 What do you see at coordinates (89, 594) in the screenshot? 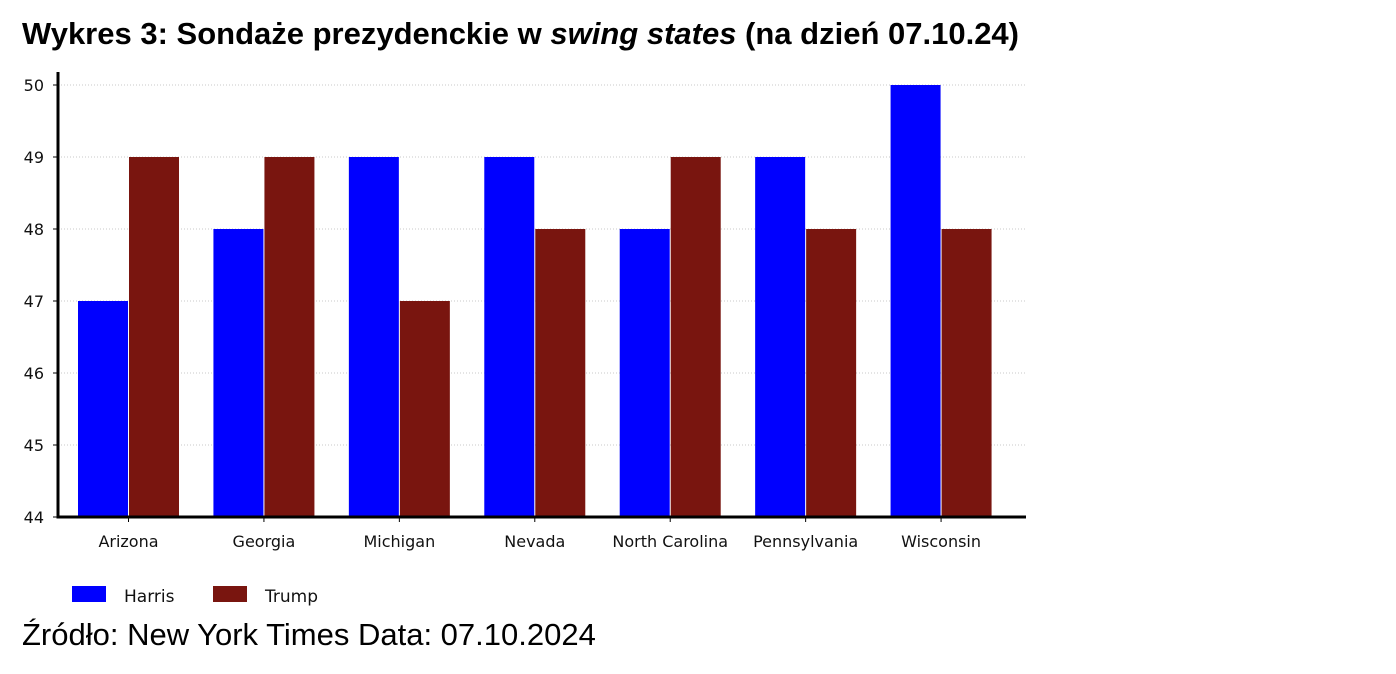
I see `legend-swatch-harris` at bounding box center [89, 594].